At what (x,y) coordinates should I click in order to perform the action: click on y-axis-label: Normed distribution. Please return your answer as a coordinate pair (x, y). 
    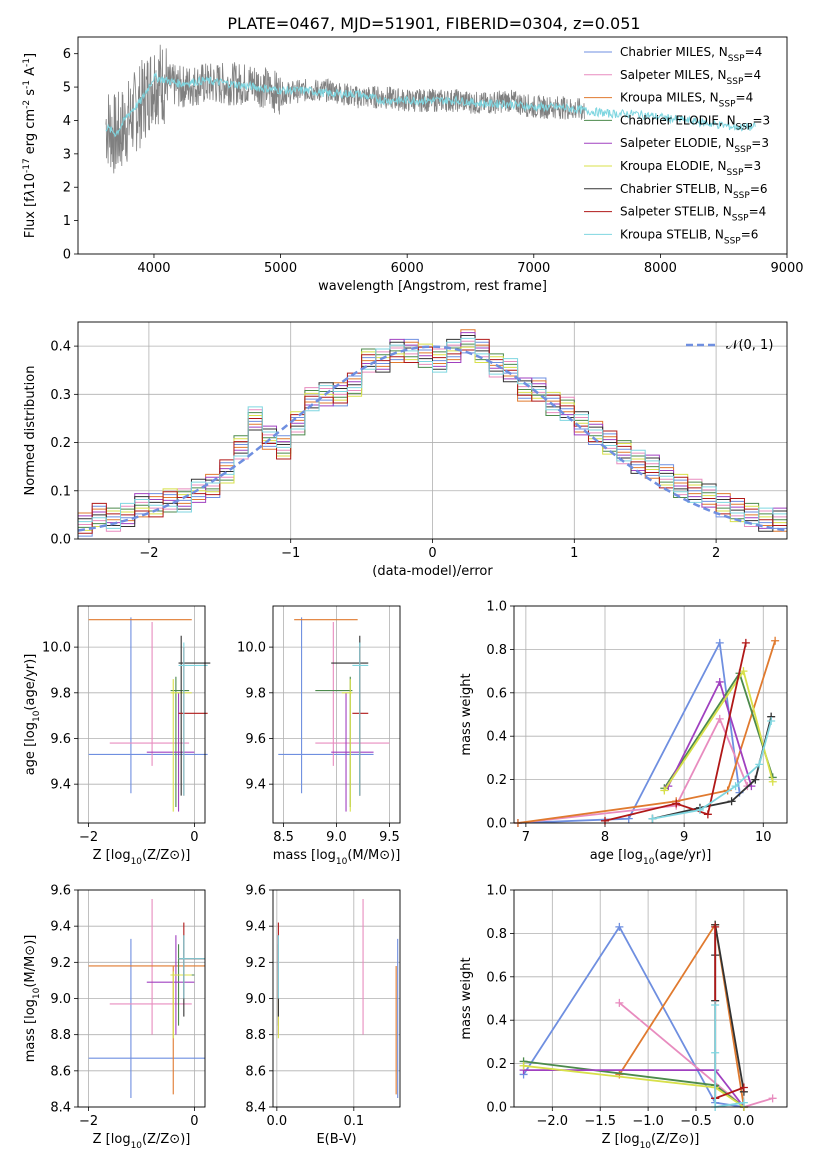
    Looking at the image, I should click on (30, 431).